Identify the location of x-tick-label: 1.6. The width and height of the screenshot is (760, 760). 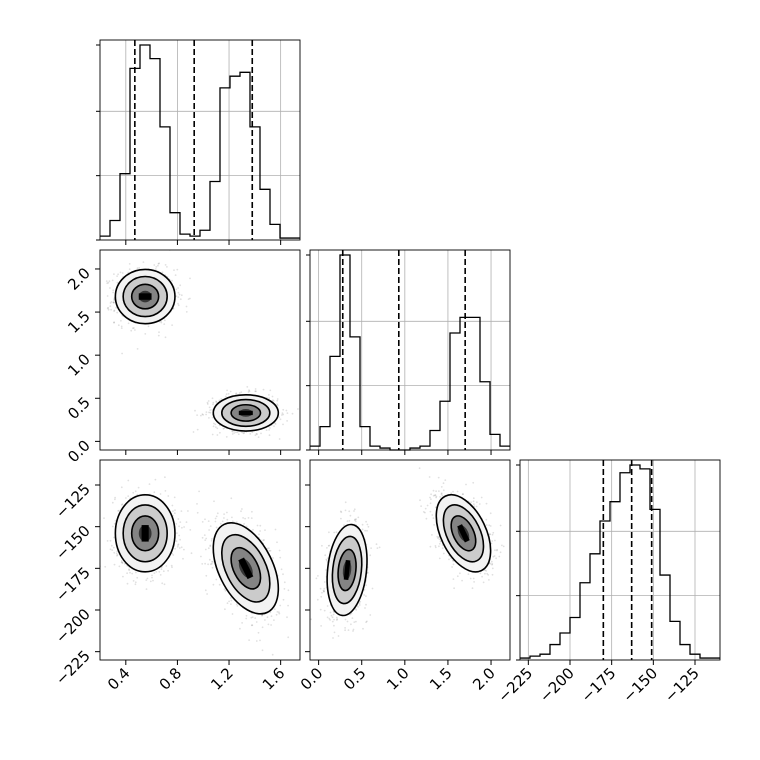
(274, 679).